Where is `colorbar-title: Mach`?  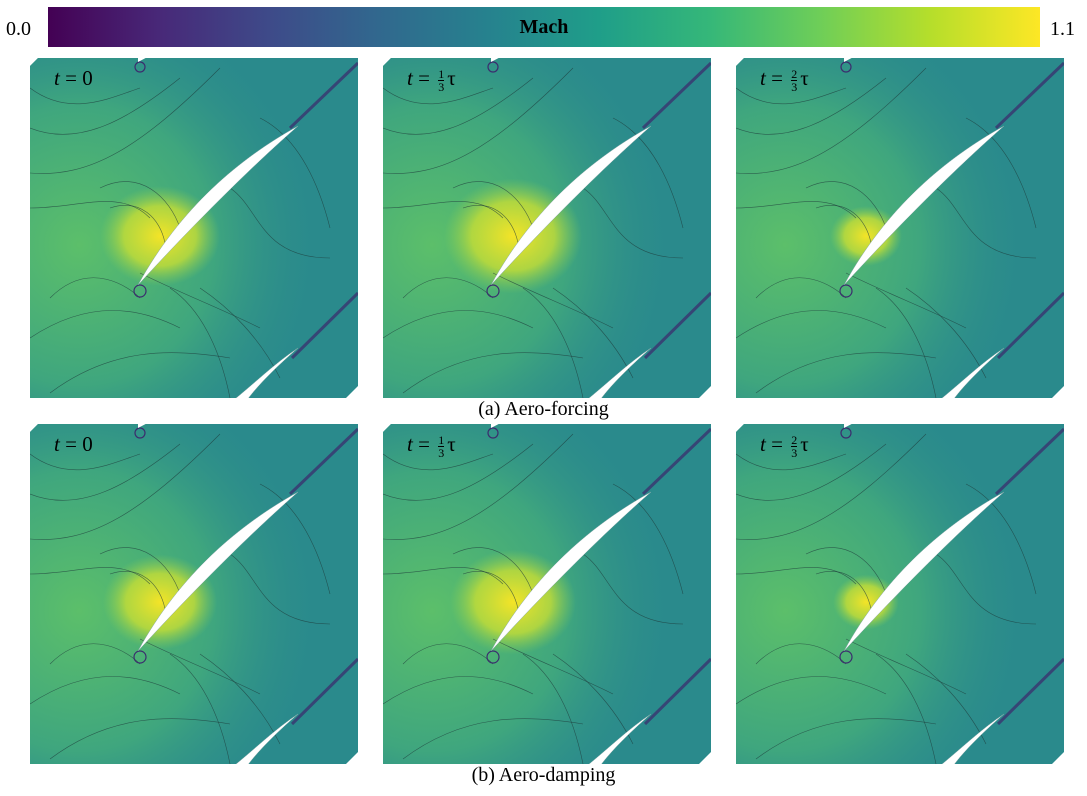 colorbar-title: Mach is located at coordinates (544, 27).